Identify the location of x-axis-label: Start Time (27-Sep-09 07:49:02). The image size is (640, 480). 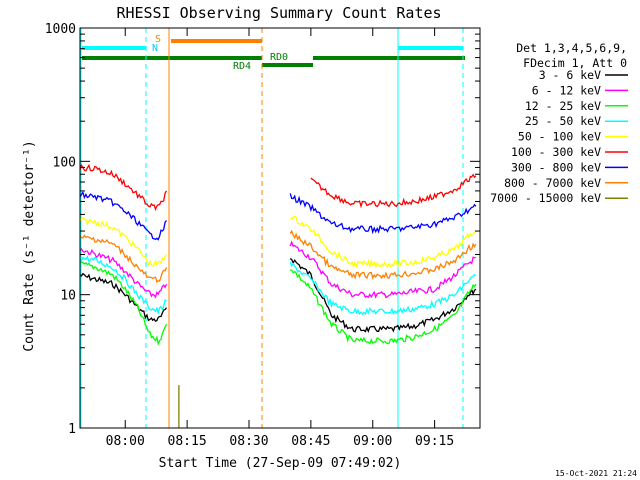
(280, 463).